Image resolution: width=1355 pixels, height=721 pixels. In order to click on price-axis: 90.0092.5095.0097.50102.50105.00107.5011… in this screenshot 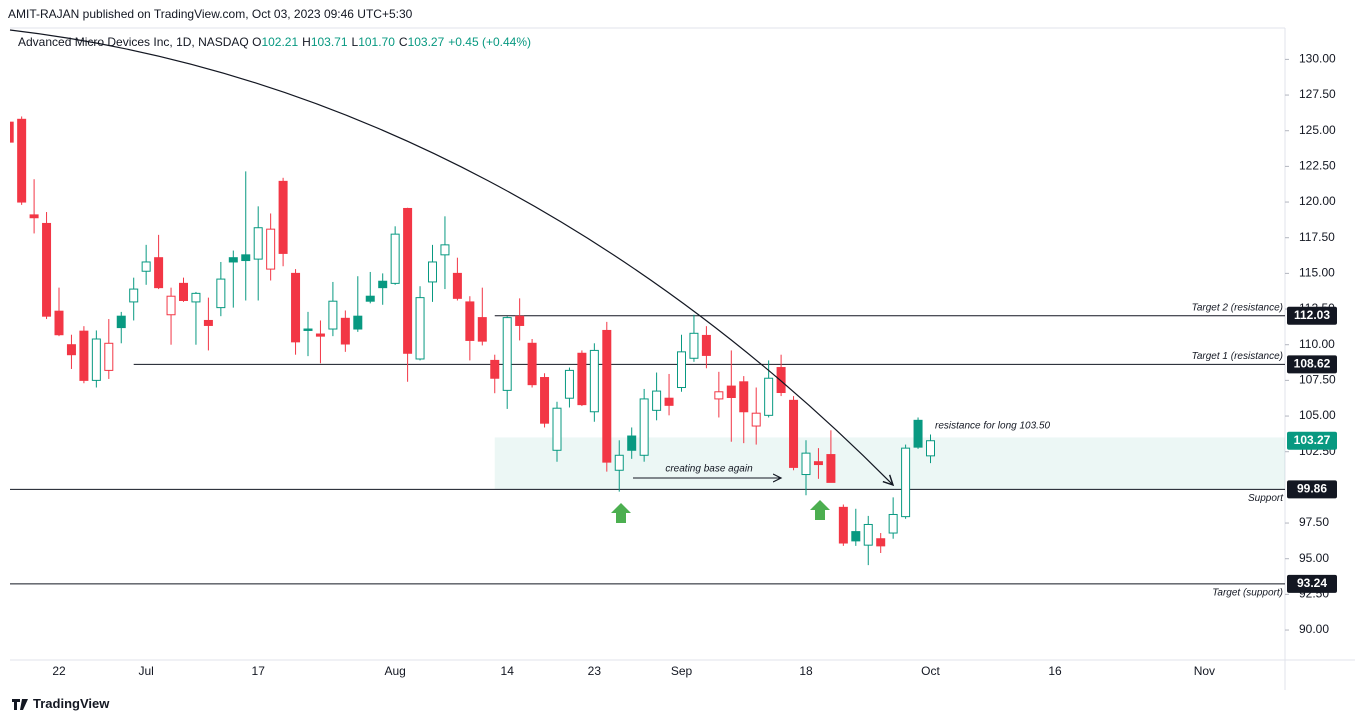, I will do `click(1310, 344)`.